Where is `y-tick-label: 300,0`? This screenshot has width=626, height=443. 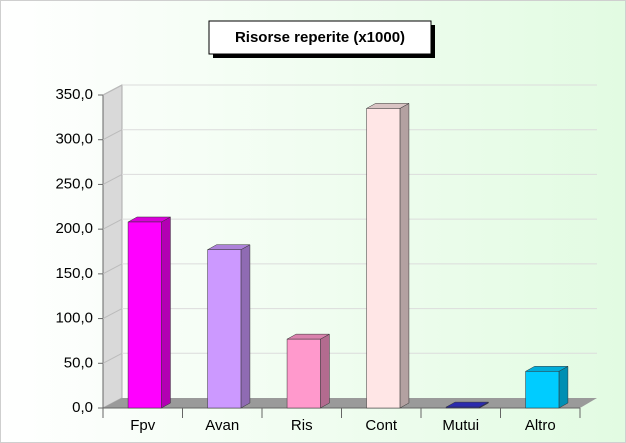 y-tick-label: 300,0 is located at coordinates (74, 139).